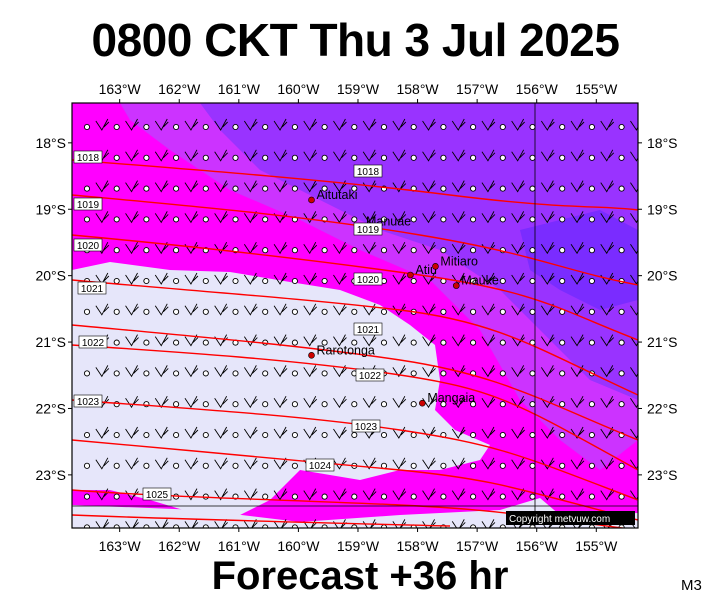 This screenshot has width=711, height=600. Describe the element at coordinates (355, 450) in the screenshot. I see `isobar-line` at that location.